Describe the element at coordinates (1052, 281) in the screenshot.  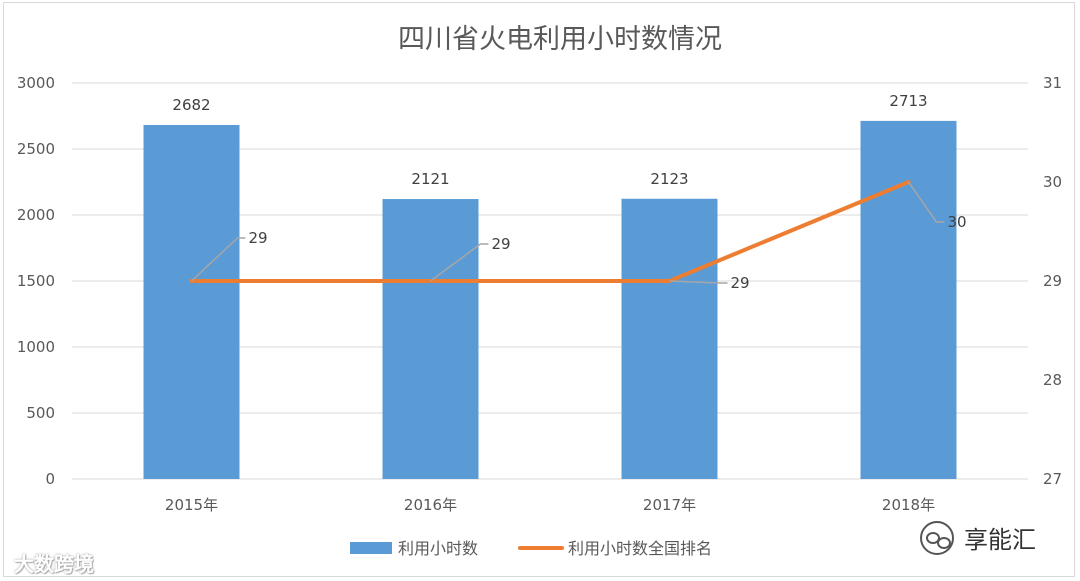
I see `y-right-tick-label: 29` at that location.